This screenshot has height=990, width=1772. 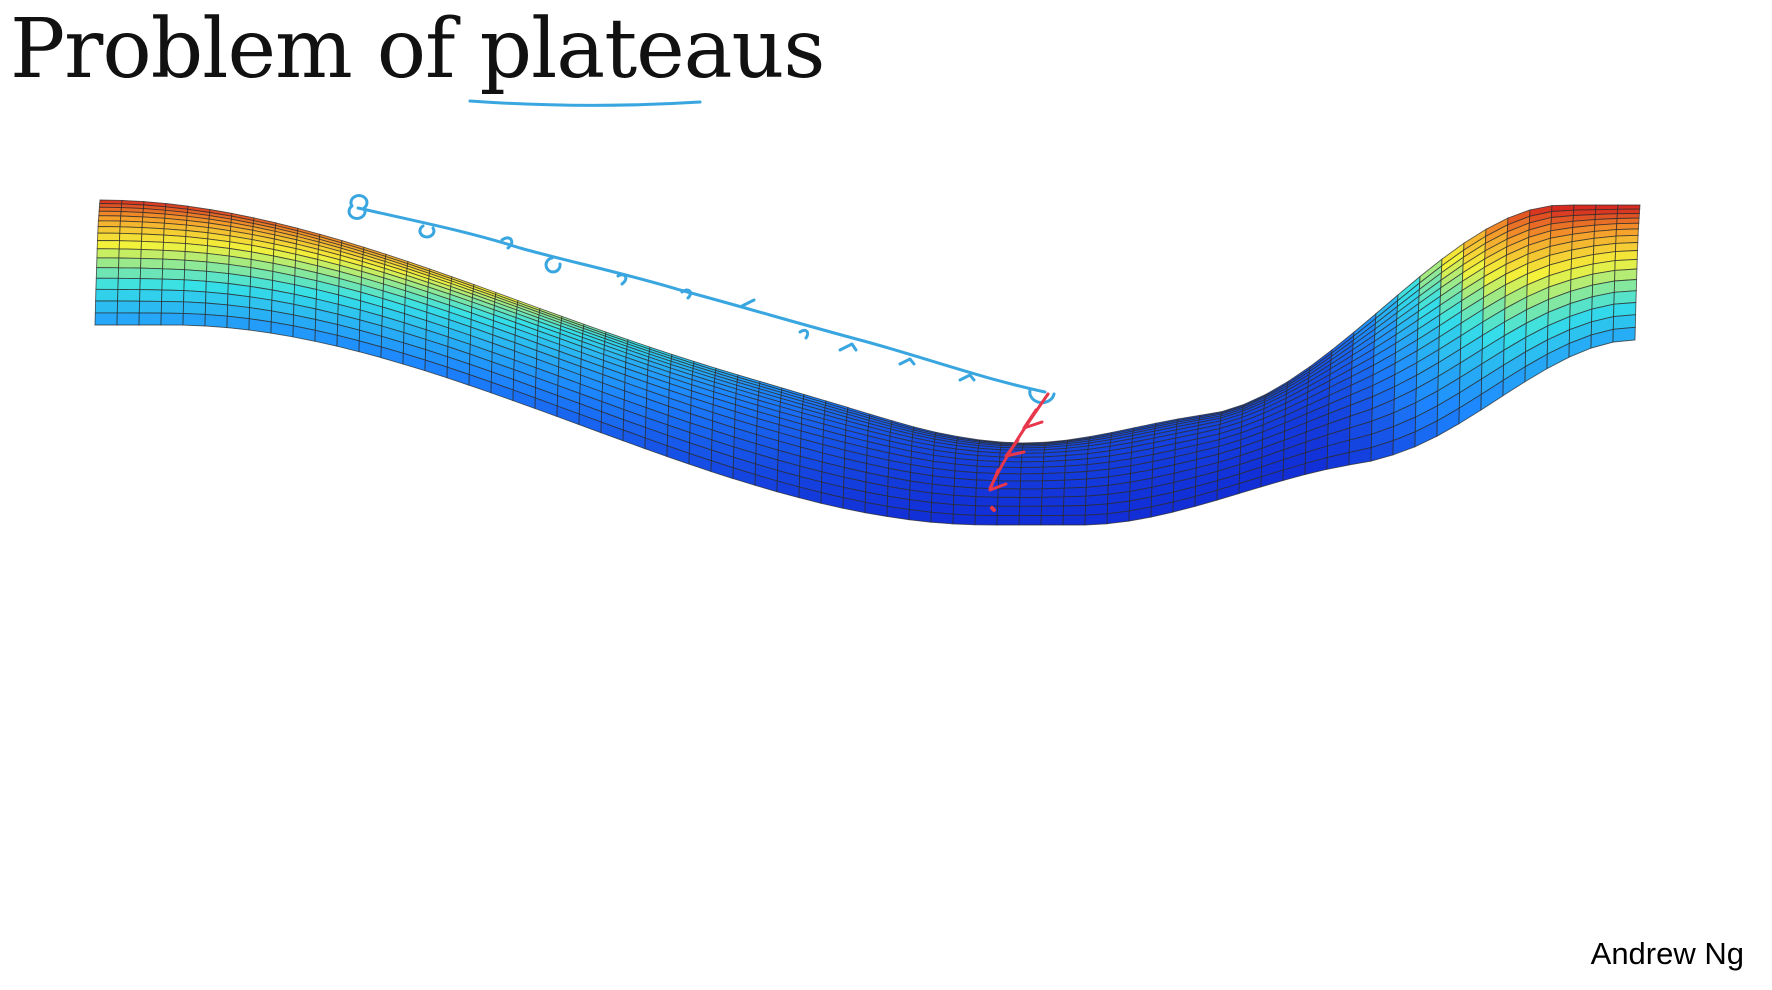 What do you see at coordinates (585, 103) in the screenshot?
I see `title-underline` at bounding box center [585, 103].